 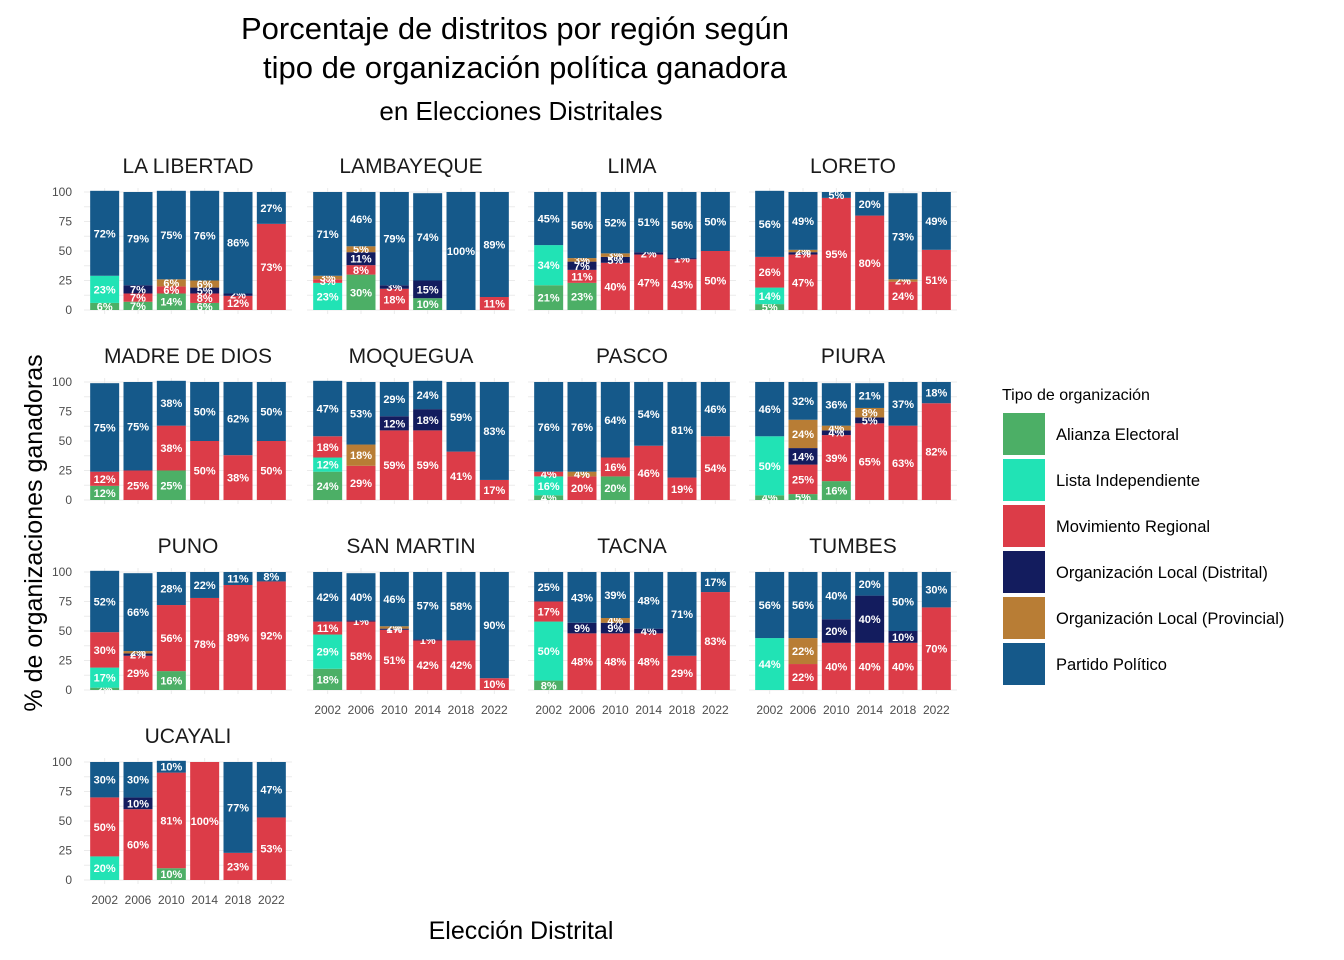 What do you see at coordinates (632, 546) in the screenshot?
I see `facet-label: TACNA` at bounding box center [632, 546].